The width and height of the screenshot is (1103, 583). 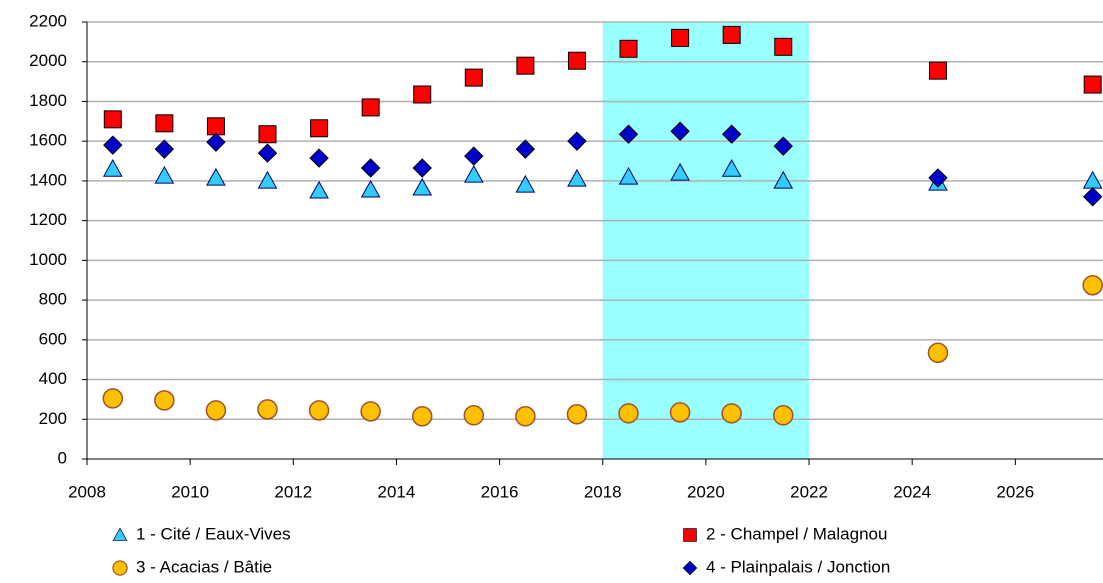 I want to click on y-tick-label: 2000, so click(x=48, y=60).